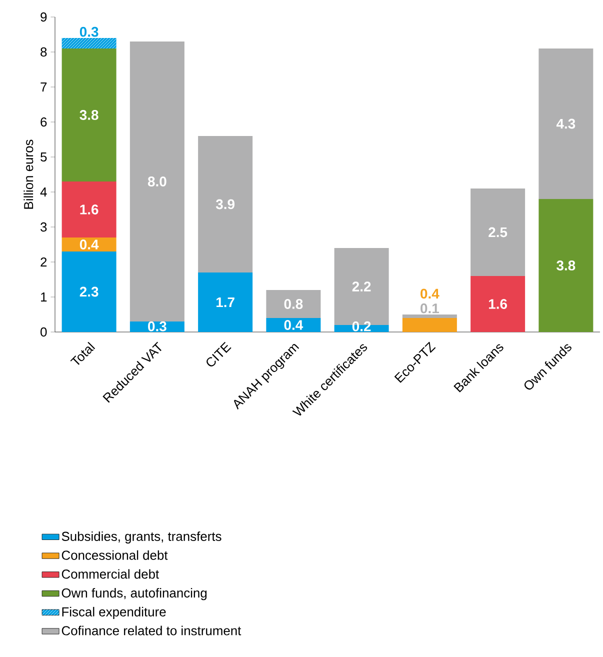 The height and width of the screenshot is (657, 603). Describe the element at coordinates (43, 122) in the screenshot. I see `y-tick-label: 6` at that location.